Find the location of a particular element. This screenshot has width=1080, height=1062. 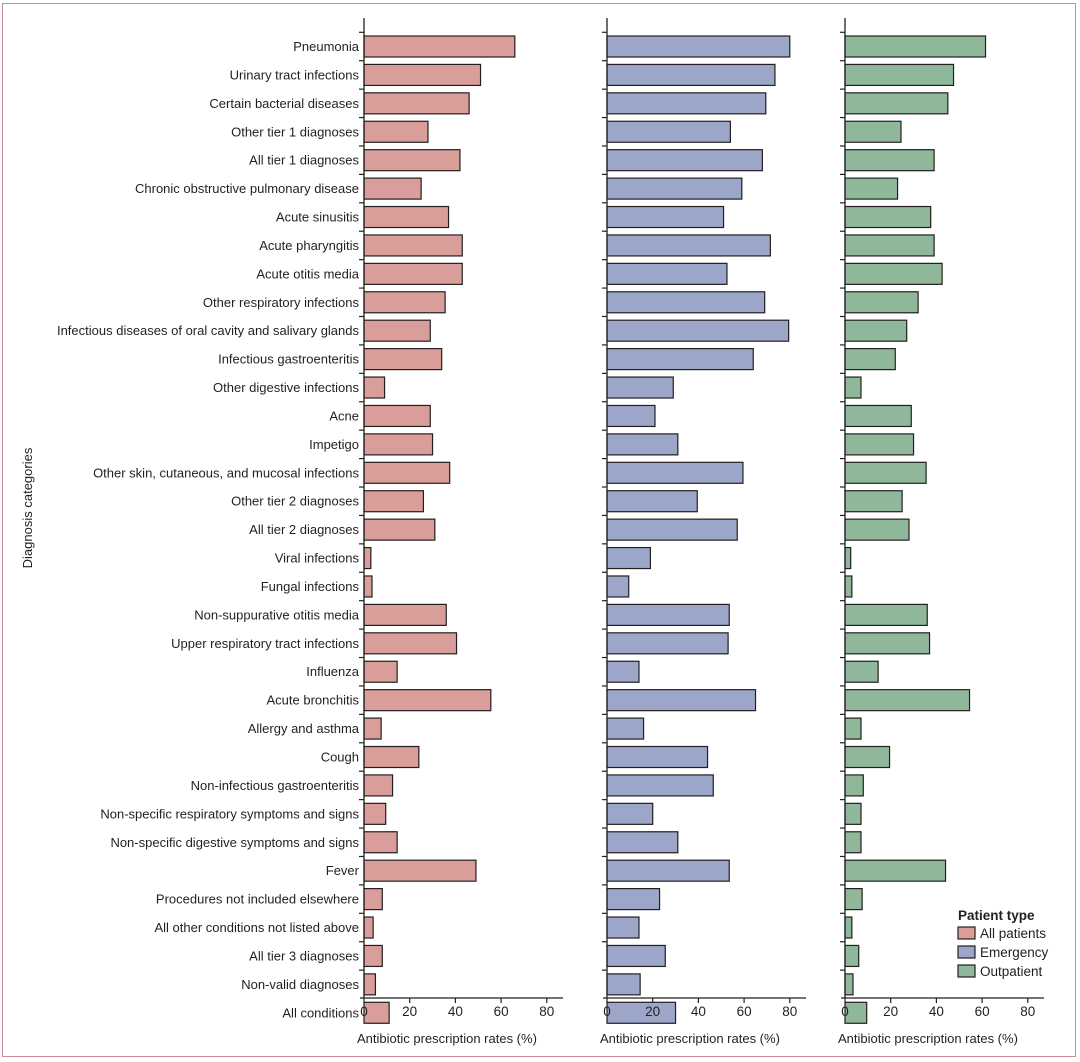

category-label: All tier 1 diagnoses is located at coordinates (304, 160).